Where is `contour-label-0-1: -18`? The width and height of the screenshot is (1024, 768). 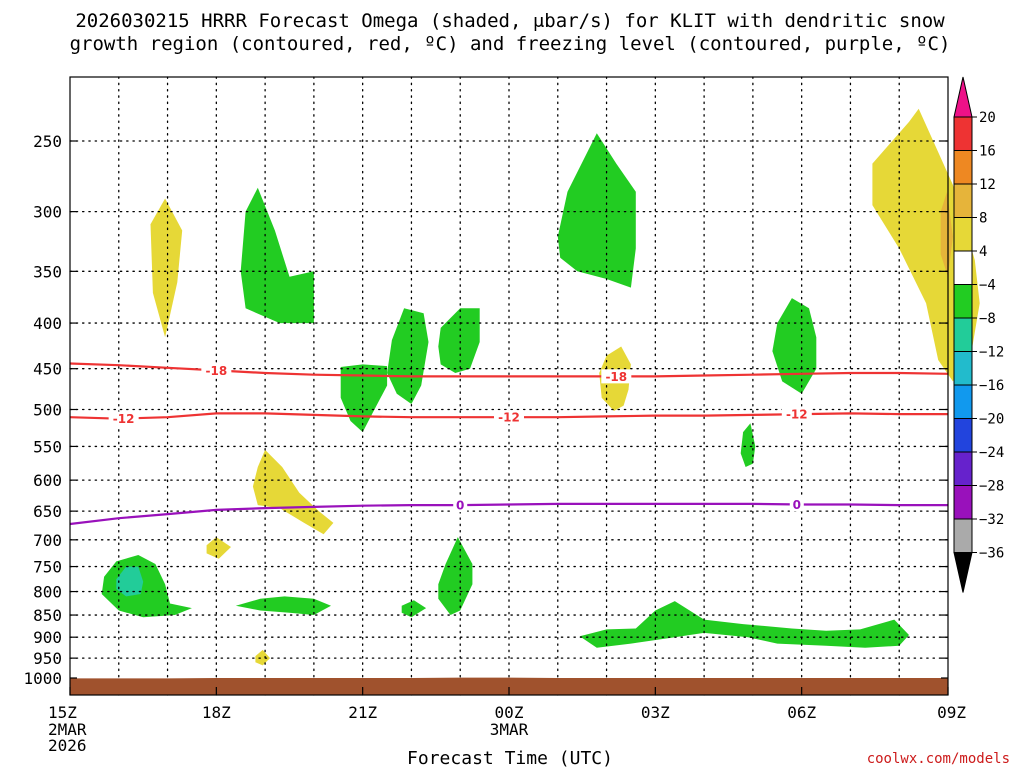 contour-label-0-1: -18 is located at coordinates (616, 377).